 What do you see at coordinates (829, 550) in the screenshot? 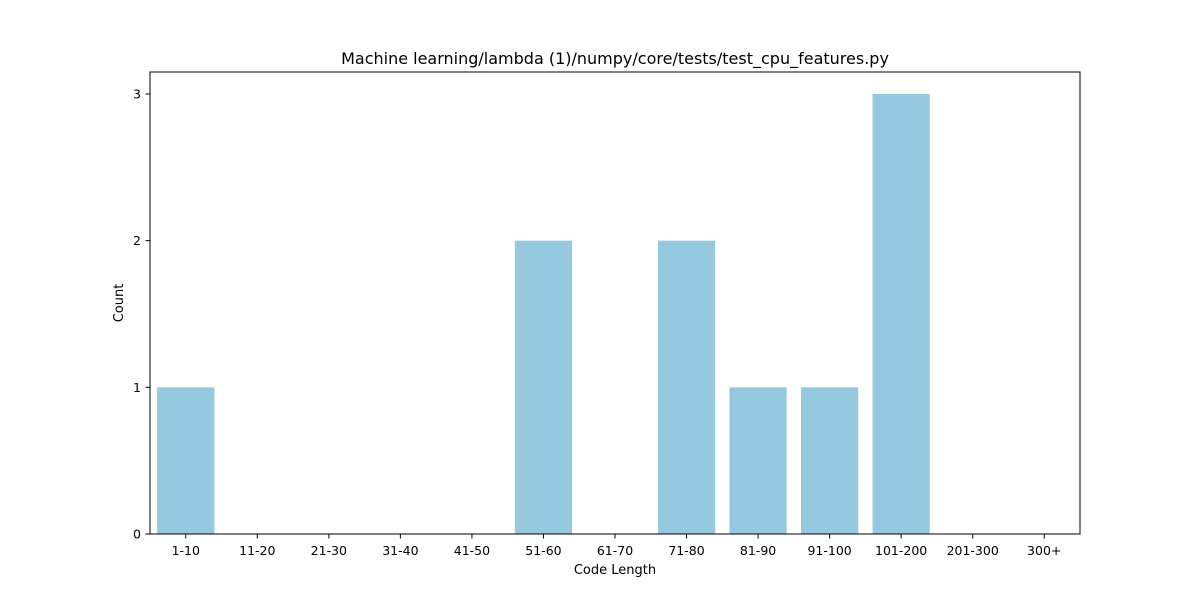
I see `x-tick-label: 91-100` at bounding box center [829, 550].